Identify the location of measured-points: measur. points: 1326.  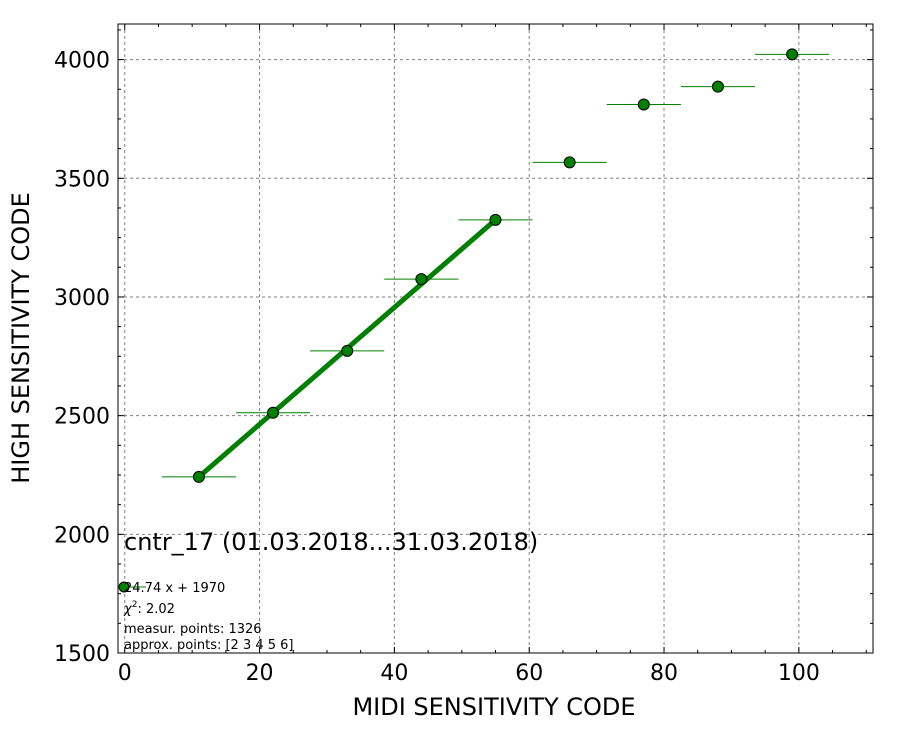
(193, 629).